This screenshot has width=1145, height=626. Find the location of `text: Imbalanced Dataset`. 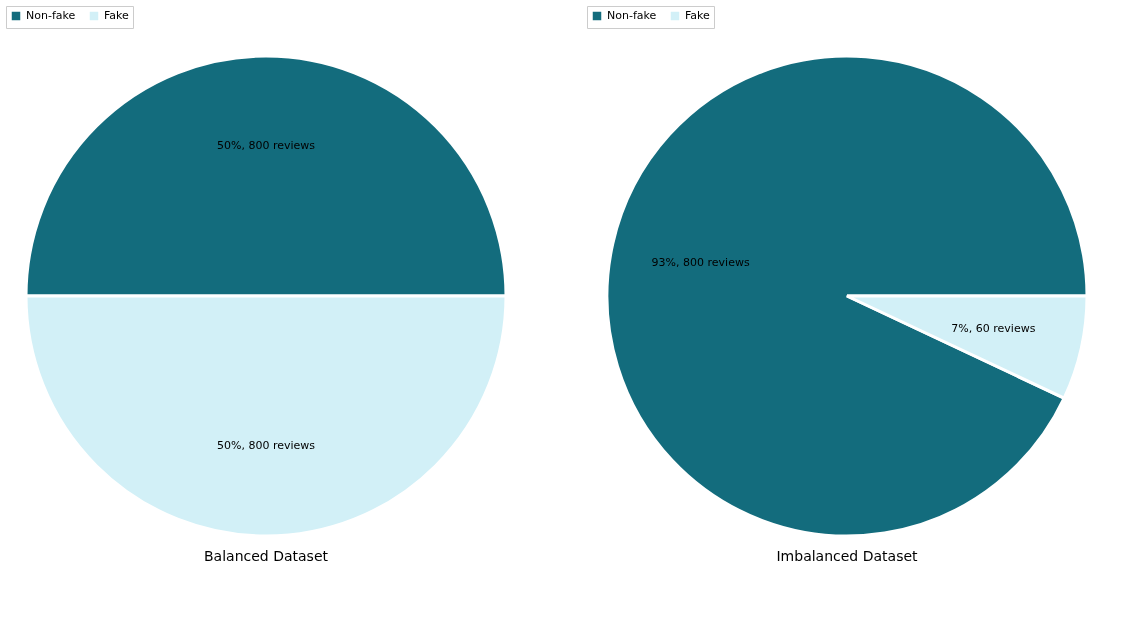

text: Imbalanced Dataset is located at coordinates (847, 556).